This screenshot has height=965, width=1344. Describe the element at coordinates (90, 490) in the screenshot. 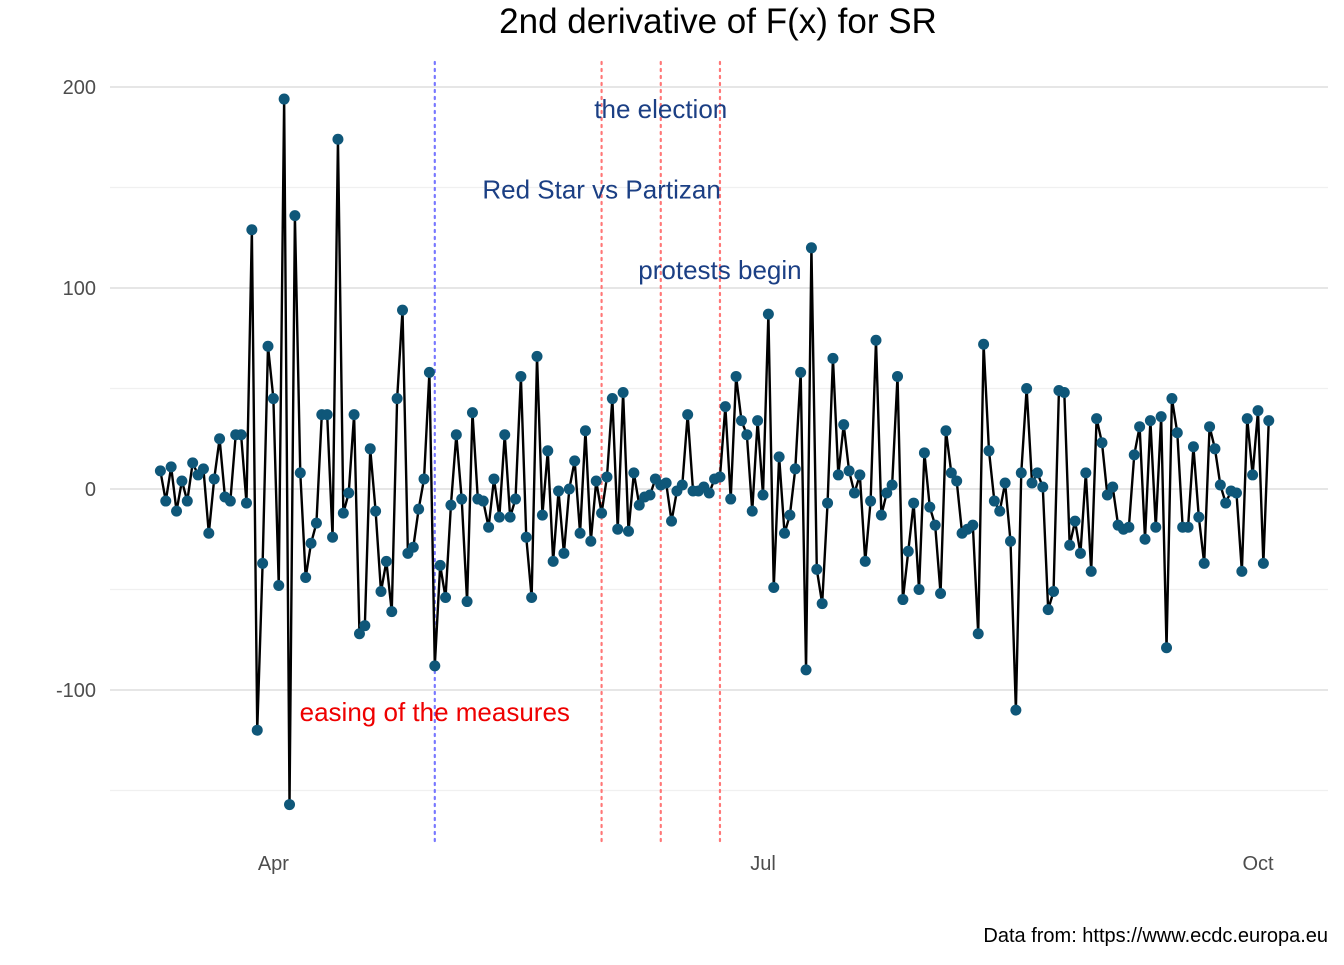

I see `y-tick-label: 0` at that location.